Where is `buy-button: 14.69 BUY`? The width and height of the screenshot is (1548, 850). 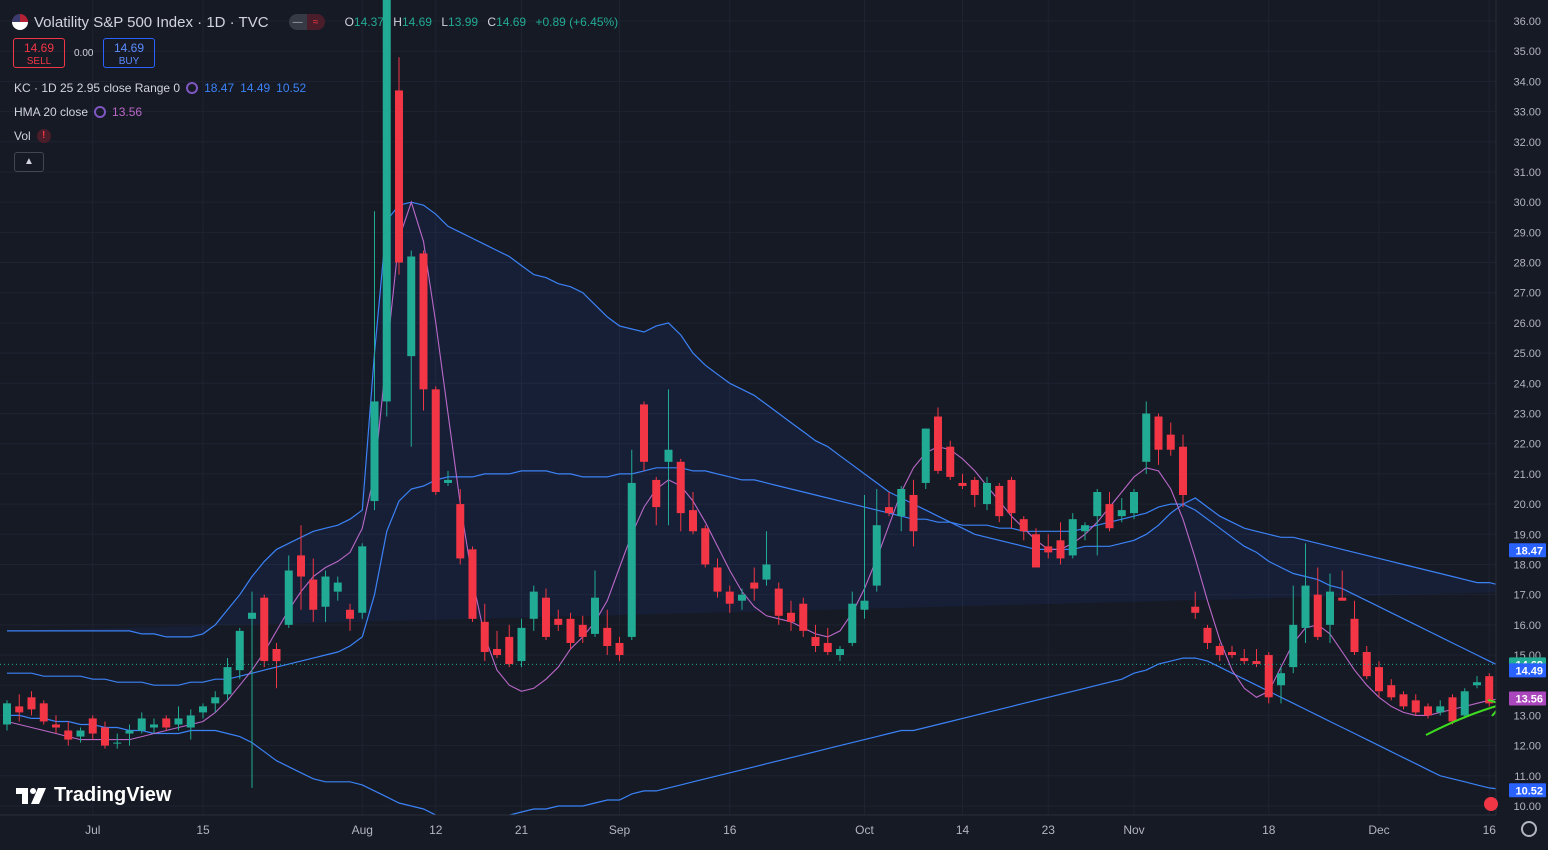
buy-button: 14.69 BUY is located at coordinates (129, 53).